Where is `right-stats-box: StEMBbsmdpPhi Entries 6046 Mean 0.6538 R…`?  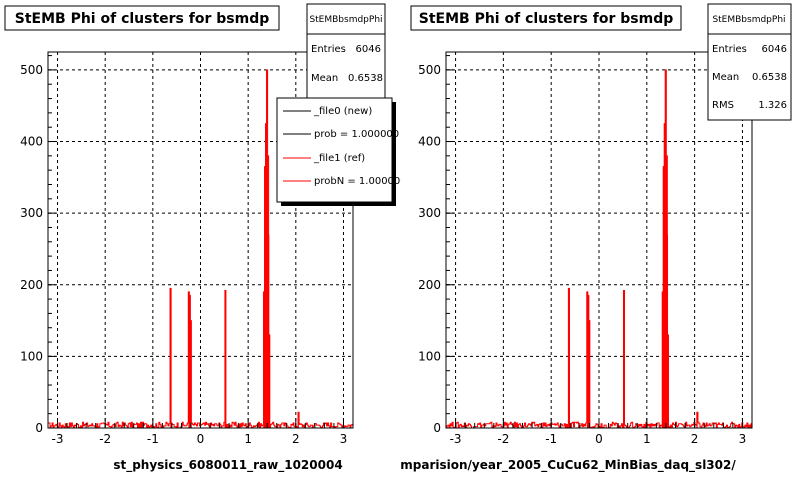
right-stats-box: StEMBbsmdpPhi Entries 6046 Mean 0.6538 R… is located at coordinates (749, 62).